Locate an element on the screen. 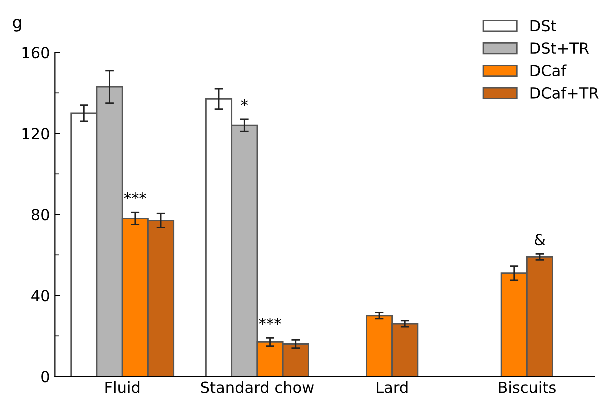  legend-label: DSt+TR is located at coordinates (560, 48).